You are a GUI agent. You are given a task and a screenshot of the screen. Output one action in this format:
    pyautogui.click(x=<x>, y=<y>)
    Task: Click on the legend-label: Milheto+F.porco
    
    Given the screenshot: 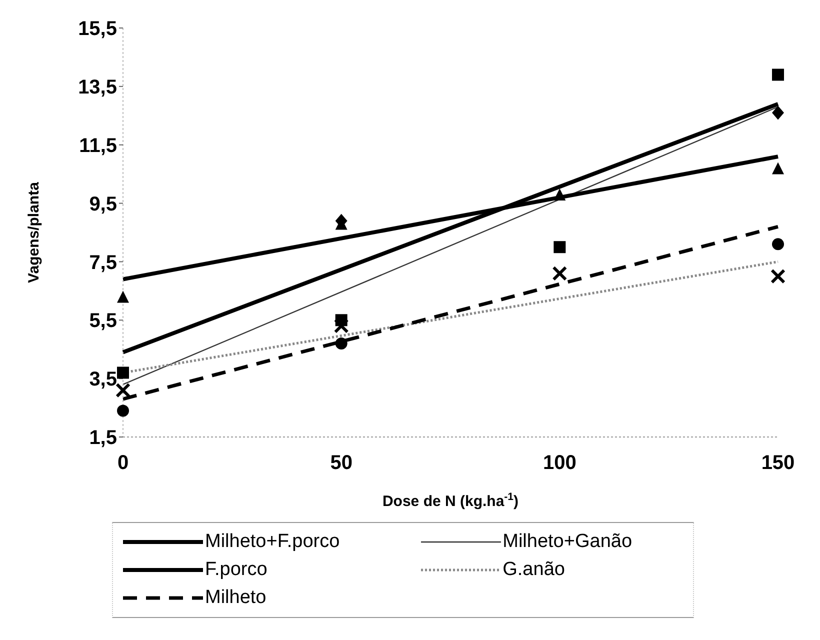 What is the action you would take?
    pyautogui.click(x=272, y=542)
    